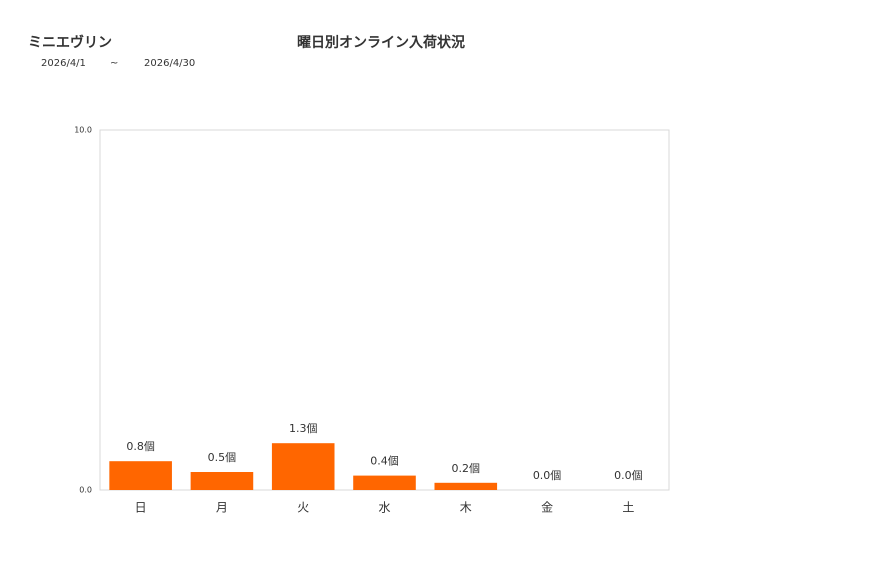 The height and width of the screenshot is (578, 877). I want to click on date-from: 2026/4/1, so click(63, 63).